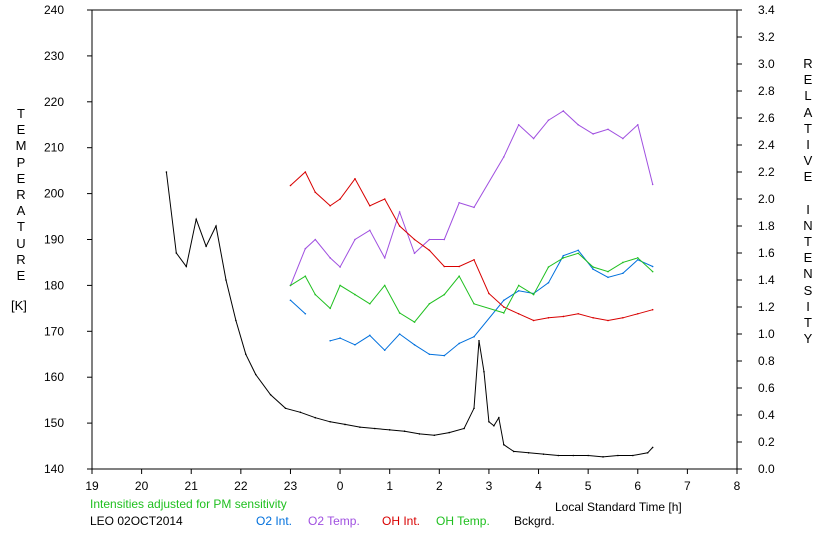 The height and width of the screenshot is (535, 828). Describe the element at coordinates (808, 225) in the screenshot. I see `axis-title-letter: N` at that location.